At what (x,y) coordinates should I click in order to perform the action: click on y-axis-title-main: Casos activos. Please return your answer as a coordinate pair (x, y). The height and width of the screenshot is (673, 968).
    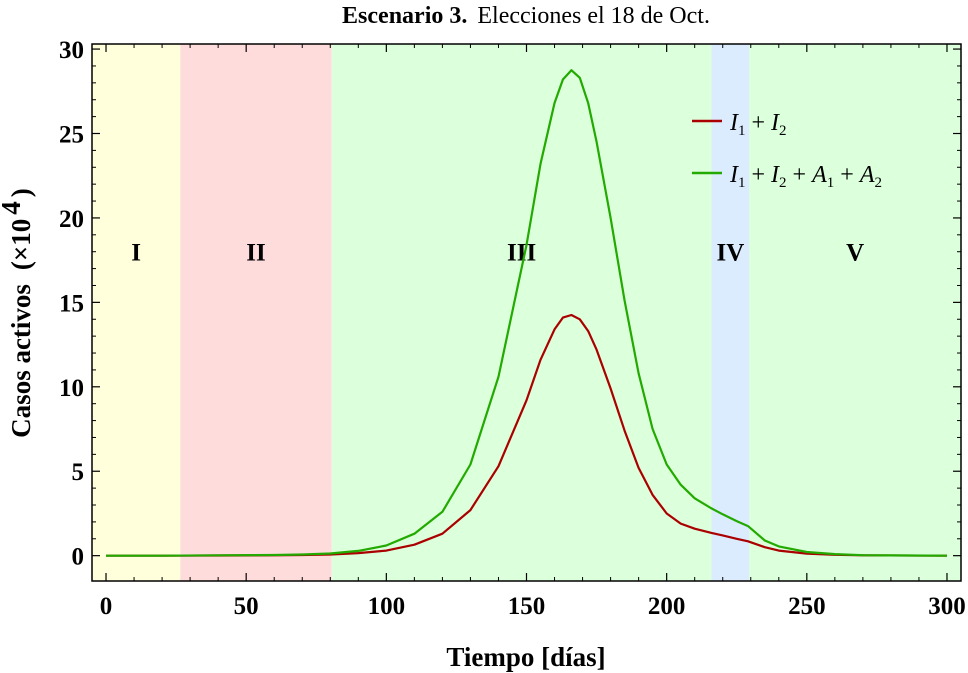
    Looking at the image, I should click on (21, 361).